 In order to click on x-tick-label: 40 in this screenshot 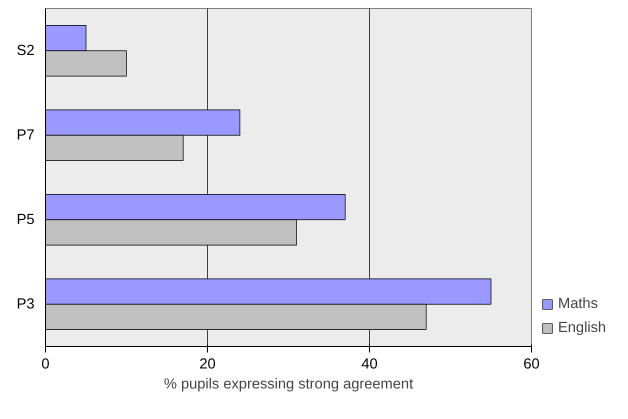, I will do `click(369, 364)`.